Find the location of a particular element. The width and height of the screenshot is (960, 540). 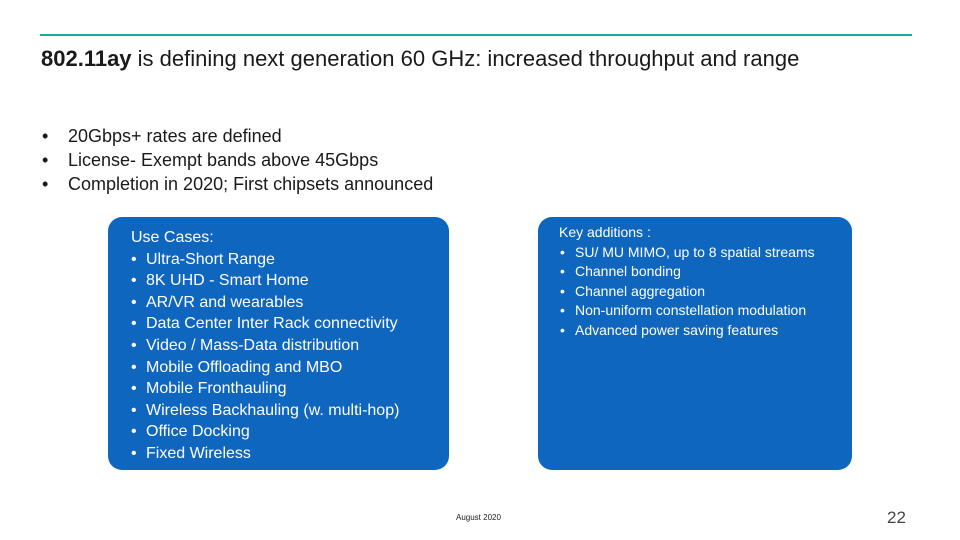

footer-date: August 2020 is located at coordinates (478, 517).